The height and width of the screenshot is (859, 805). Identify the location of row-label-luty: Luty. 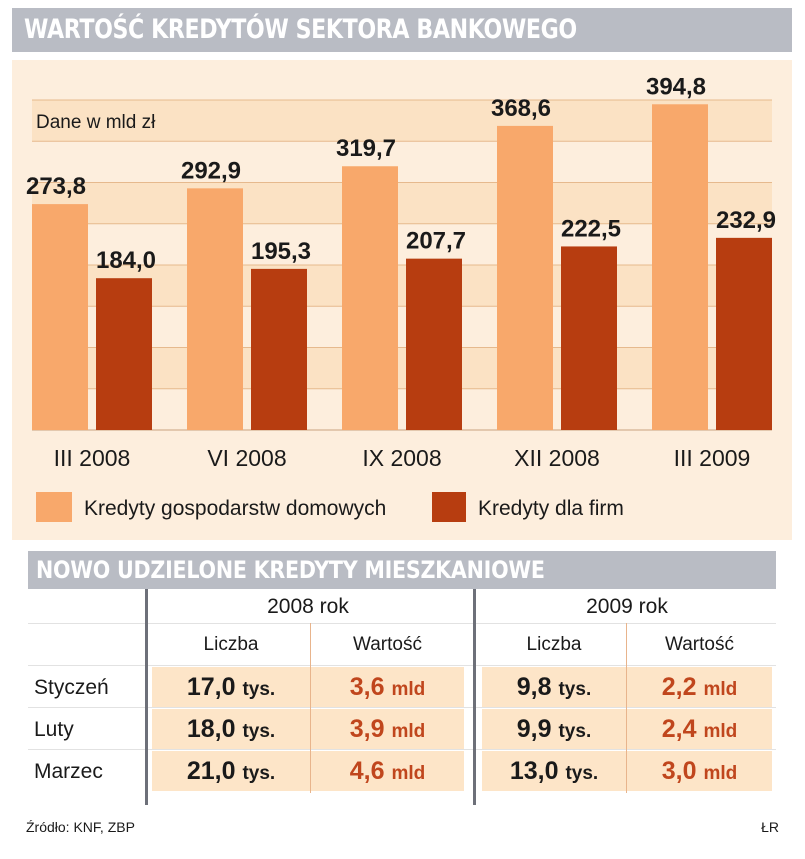
(54, 729).